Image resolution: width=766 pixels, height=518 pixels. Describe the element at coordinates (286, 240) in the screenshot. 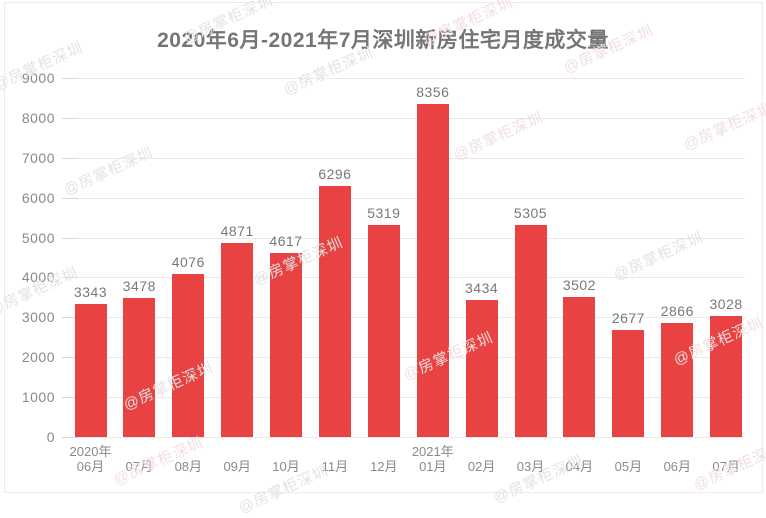

I see `bar-value-label: 4617` at that location.